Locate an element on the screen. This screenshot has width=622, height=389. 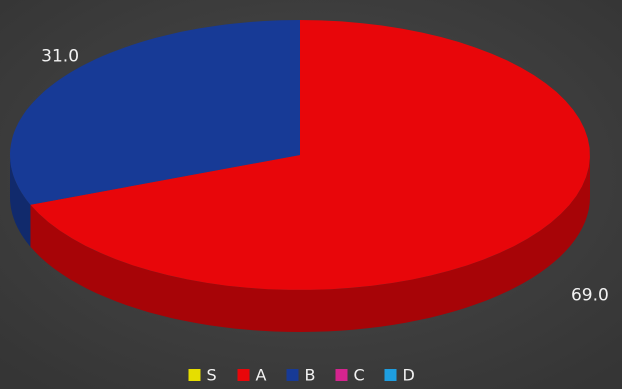
legend-label: A is located at coordinates (261, 375).